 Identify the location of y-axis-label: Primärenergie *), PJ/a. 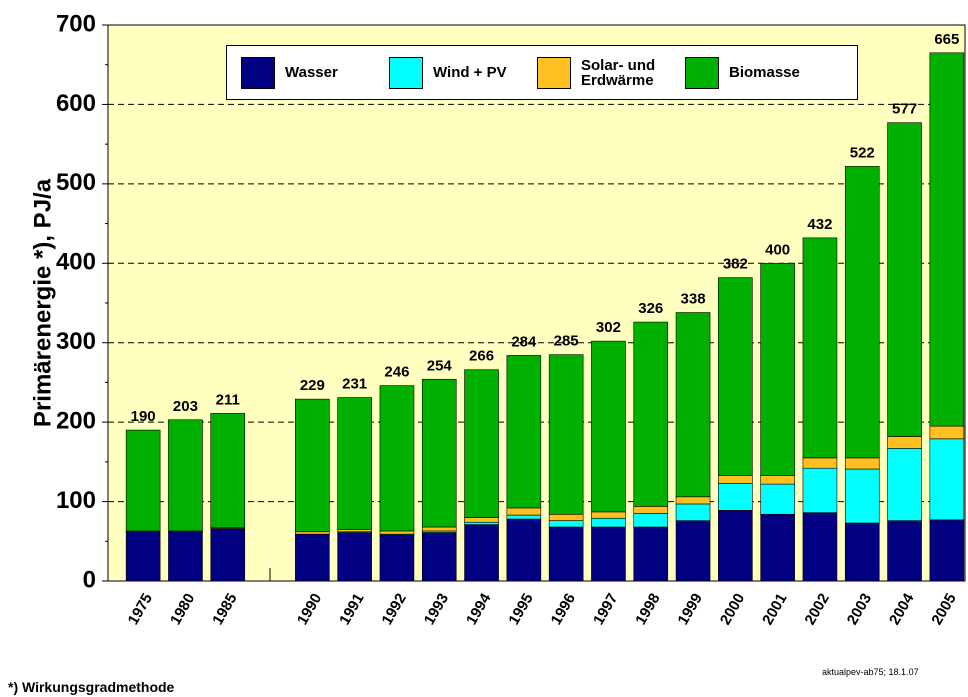
(42, 302).